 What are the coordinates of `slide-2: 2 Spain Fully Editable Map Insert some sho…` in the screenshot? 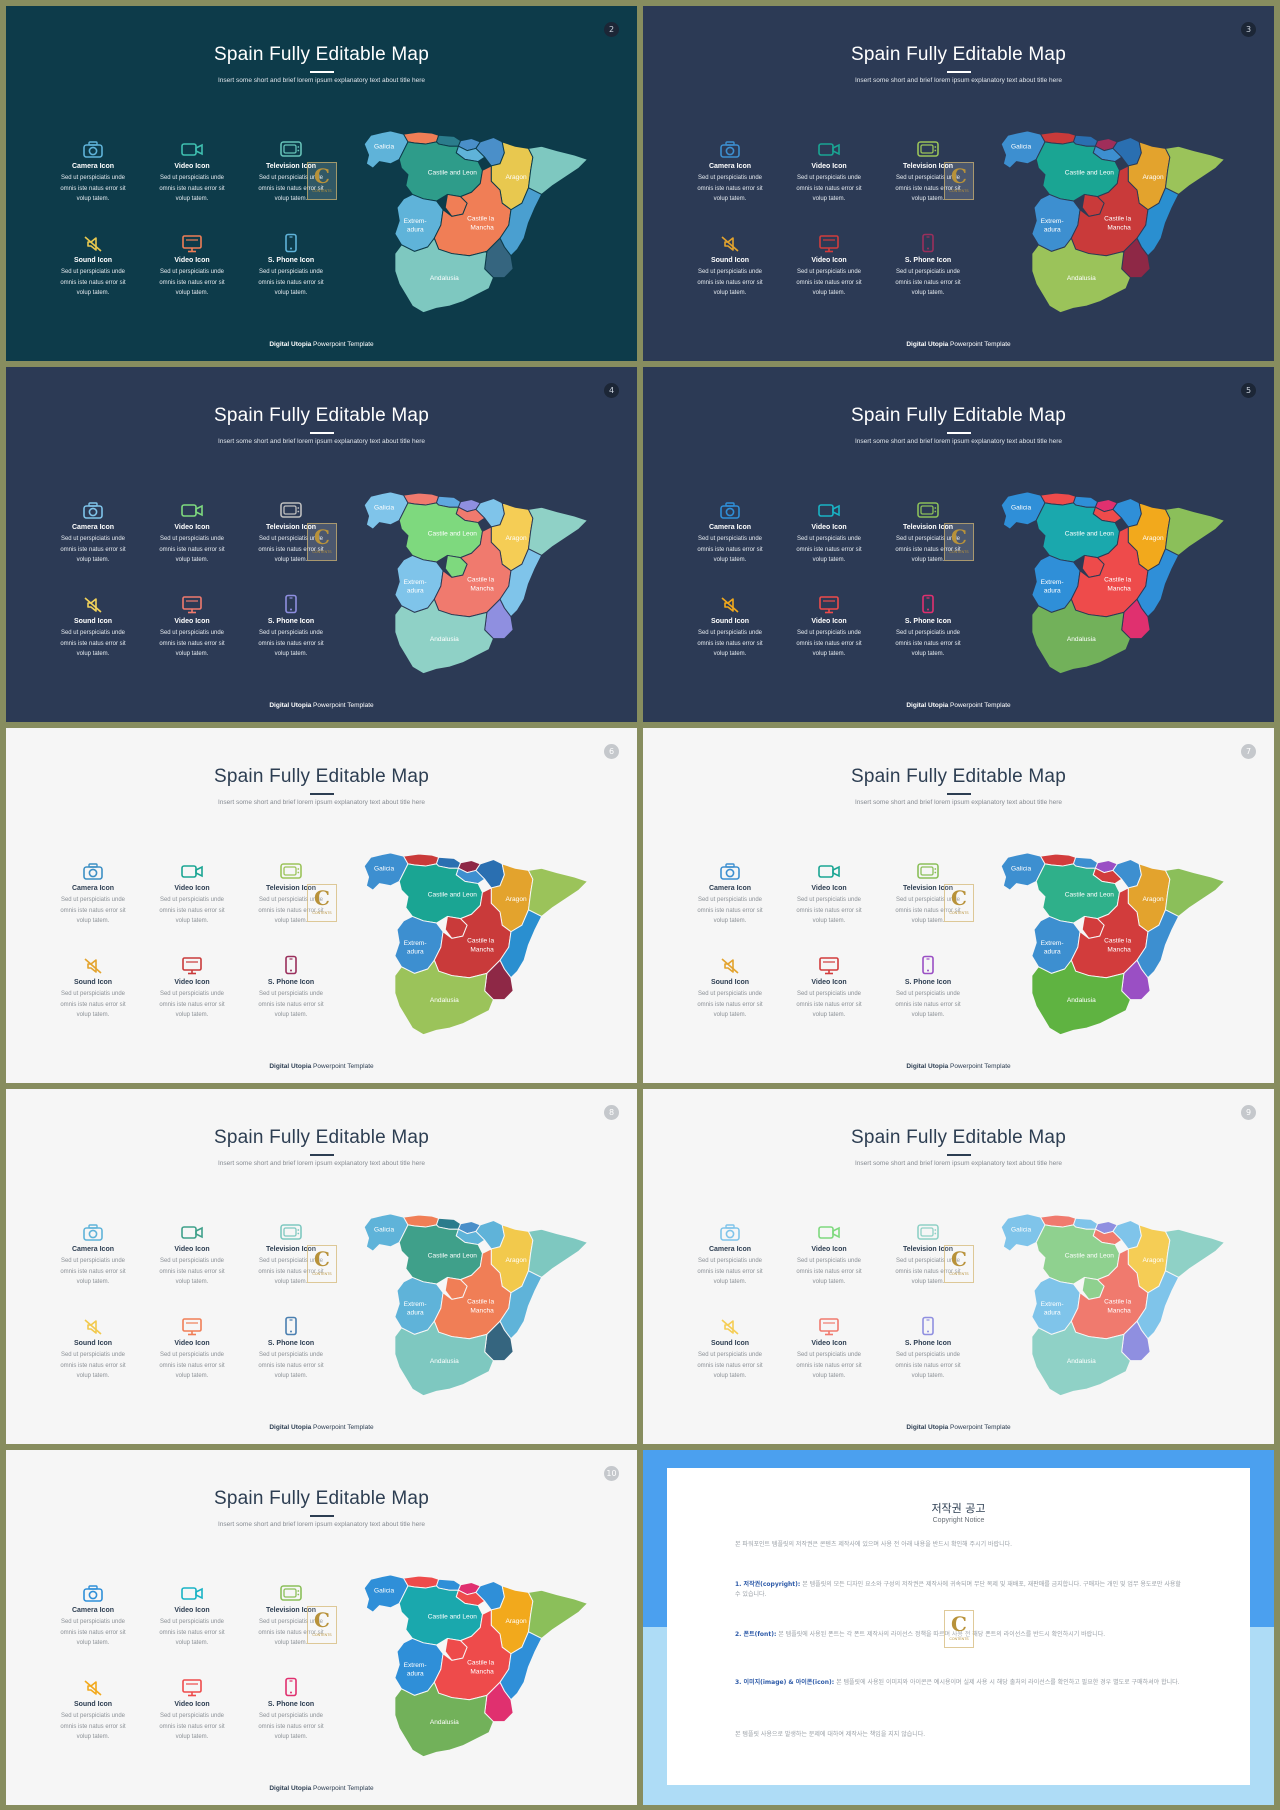 It's located at (321, 183).